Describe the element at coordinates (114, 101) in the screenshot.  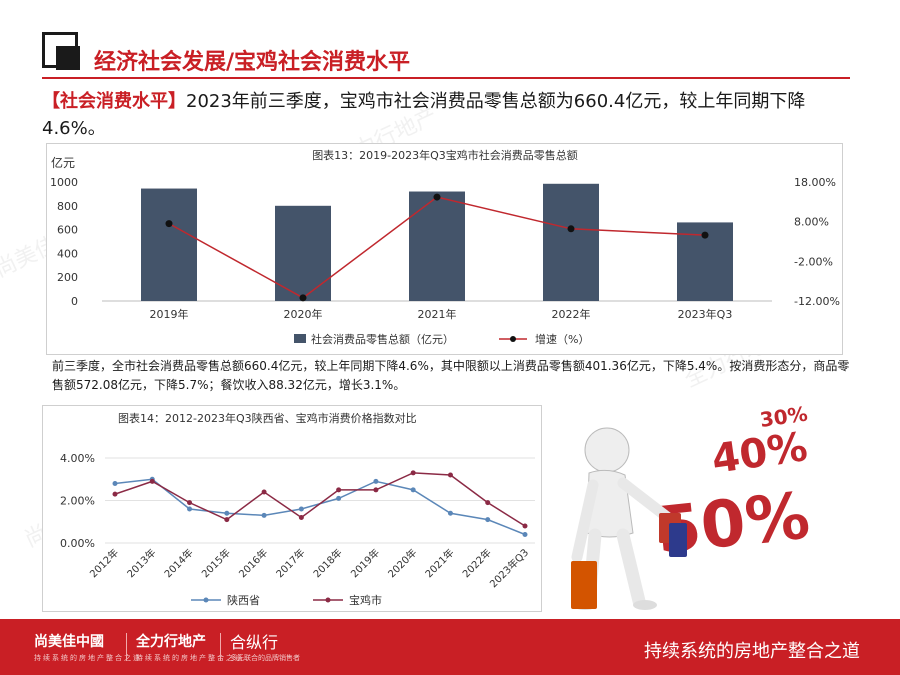
I see `intro-tag: 【社会消费水平】` at that location.